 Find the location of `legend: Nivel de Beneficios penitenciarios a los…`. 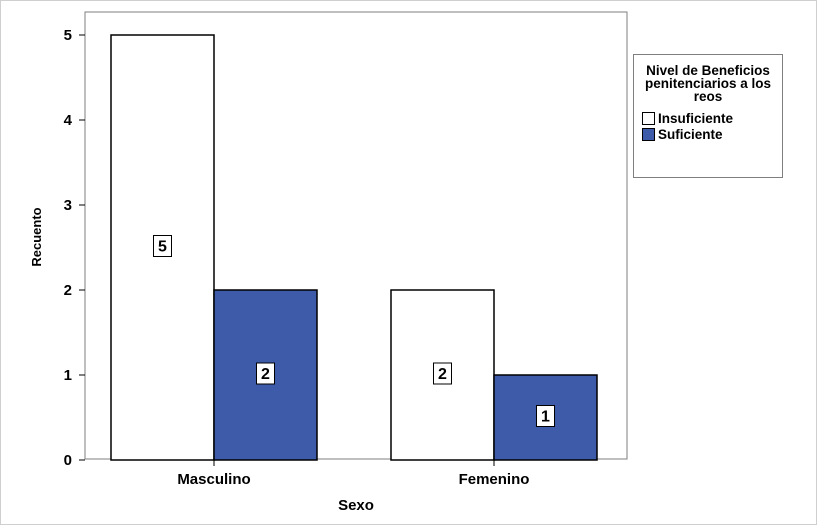

legend: Nivel de Beneficios penitenciarios a los… is located at coordinates (708, 116).